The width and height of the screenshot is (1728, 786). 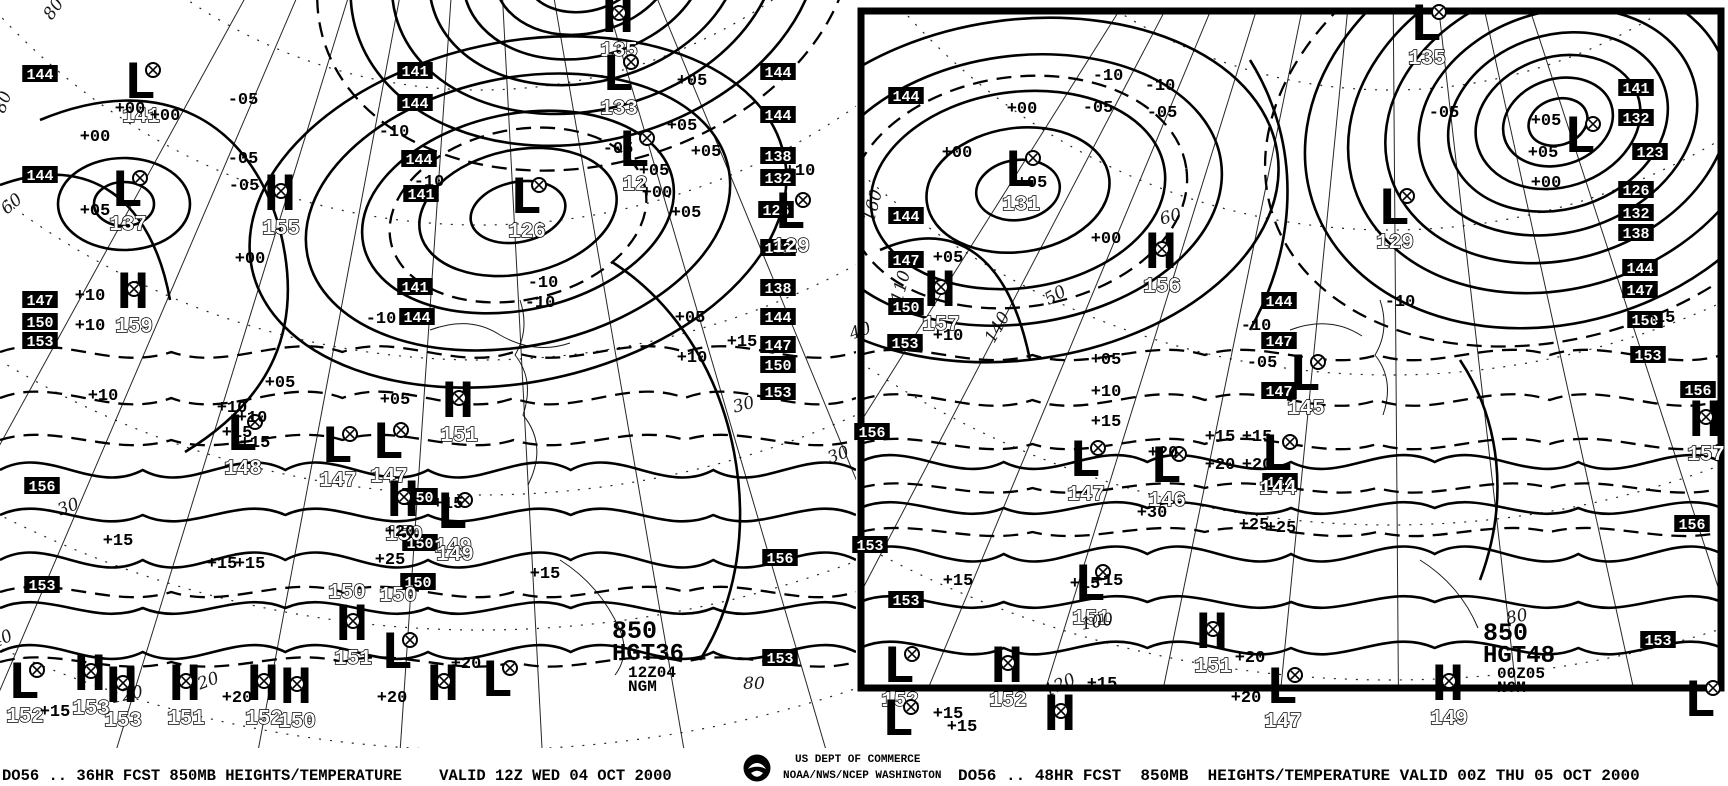 I want to click on height-value-label: 159, so click(x=134, y=327).